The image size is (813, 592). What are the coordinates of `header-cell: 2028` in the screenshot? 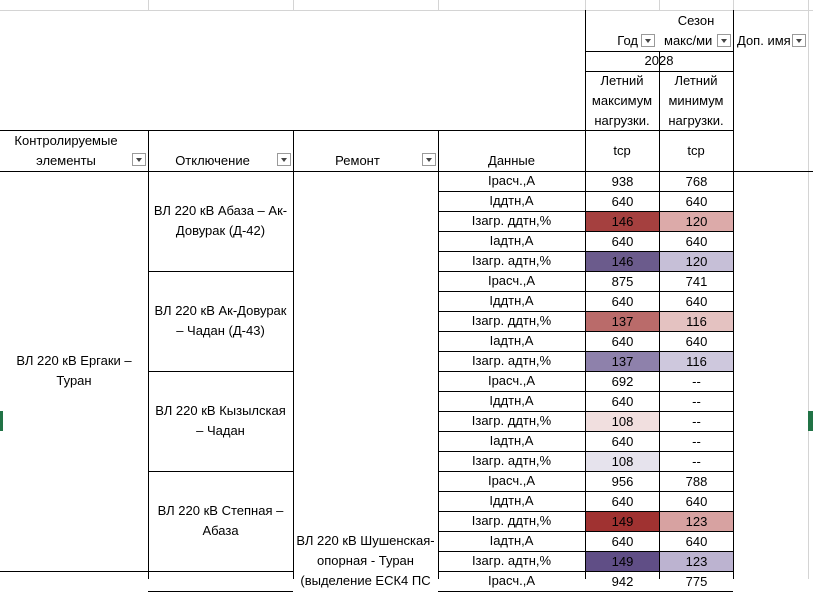 It's located at (659, 60).